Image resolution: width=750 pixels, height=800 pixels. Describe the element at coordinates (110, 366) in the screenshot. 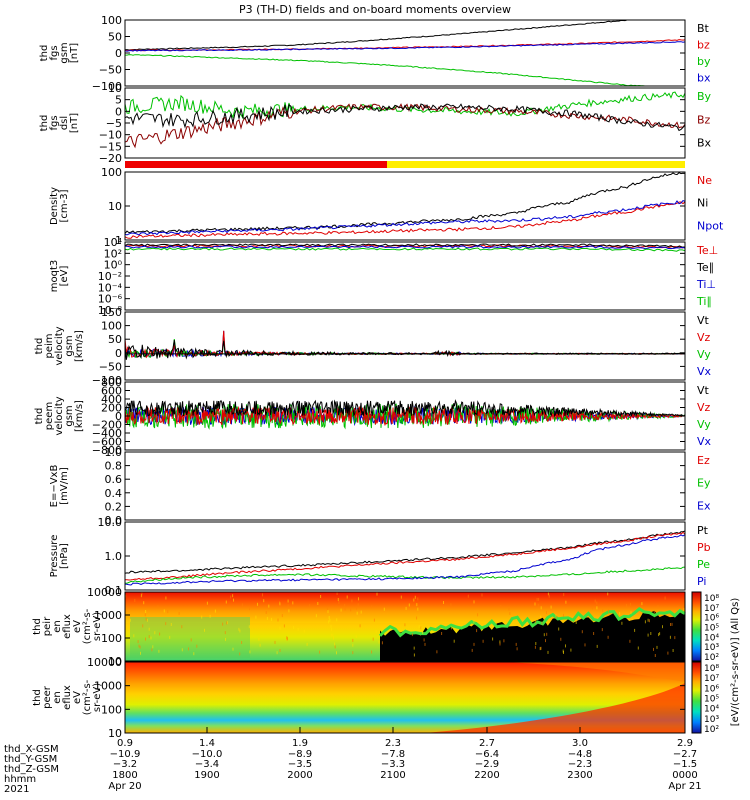

I see `ytick-label: −50` at that location.